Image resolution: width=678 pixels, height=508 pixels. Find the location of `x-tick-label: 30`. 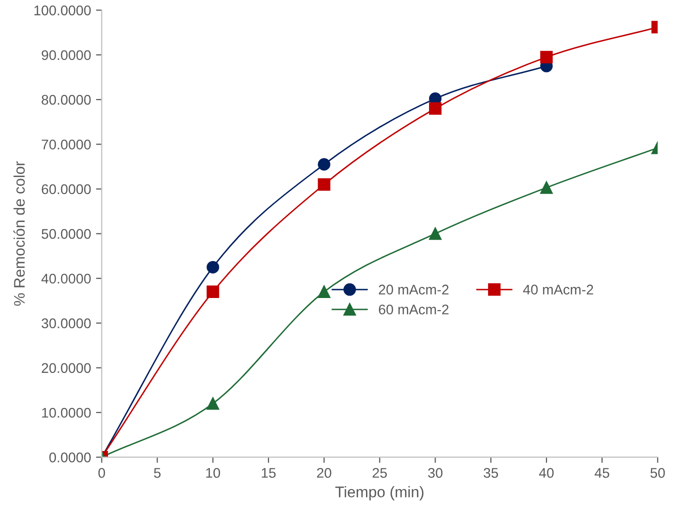

x-tick-label: 30 is located at coordinates (435, 473).